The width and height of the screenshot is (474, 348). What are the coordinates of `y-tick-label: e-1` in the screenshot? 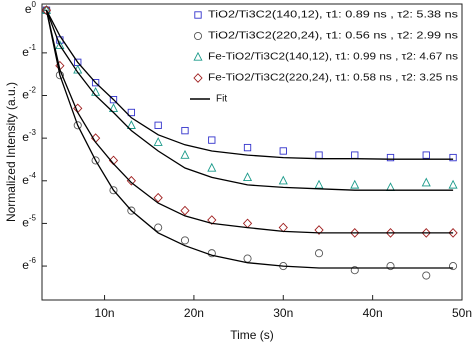 It's located at (29, 51).